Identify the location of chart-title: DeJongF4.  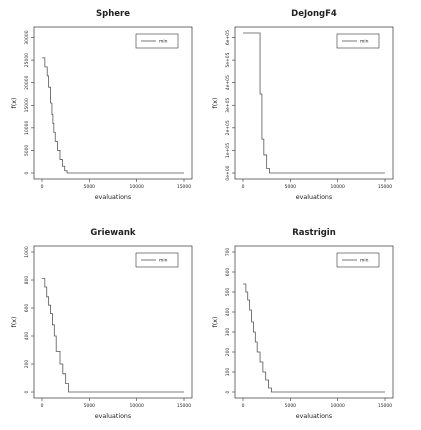
(314, 14).